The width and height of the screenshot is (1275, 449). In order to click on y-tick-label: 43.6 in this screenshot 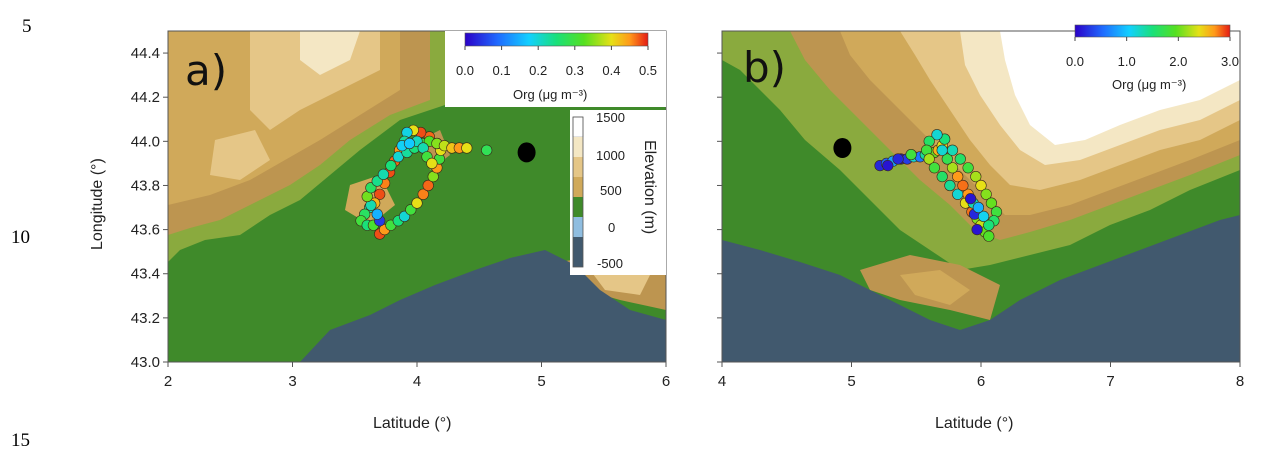, I will do `click(145, 230)`.